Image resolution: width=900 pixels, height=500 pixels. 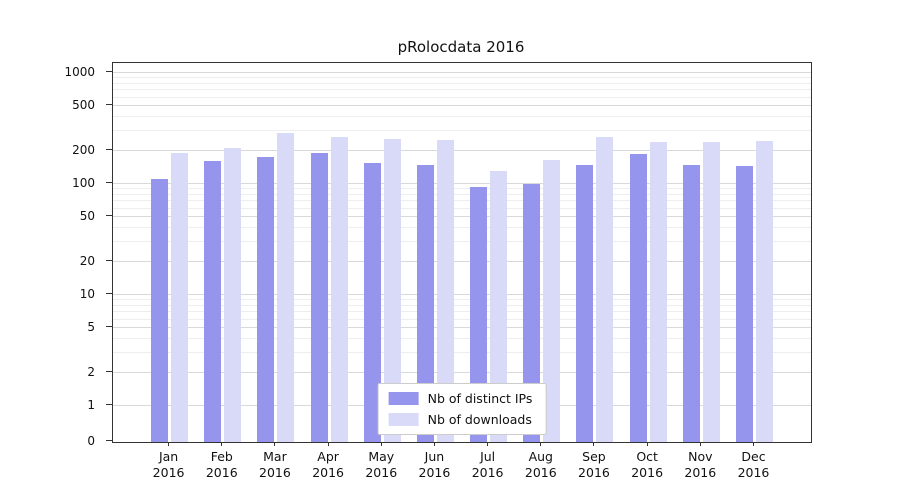 I want to click on x-tick-label: May 2016, so click(x=381, y=465).